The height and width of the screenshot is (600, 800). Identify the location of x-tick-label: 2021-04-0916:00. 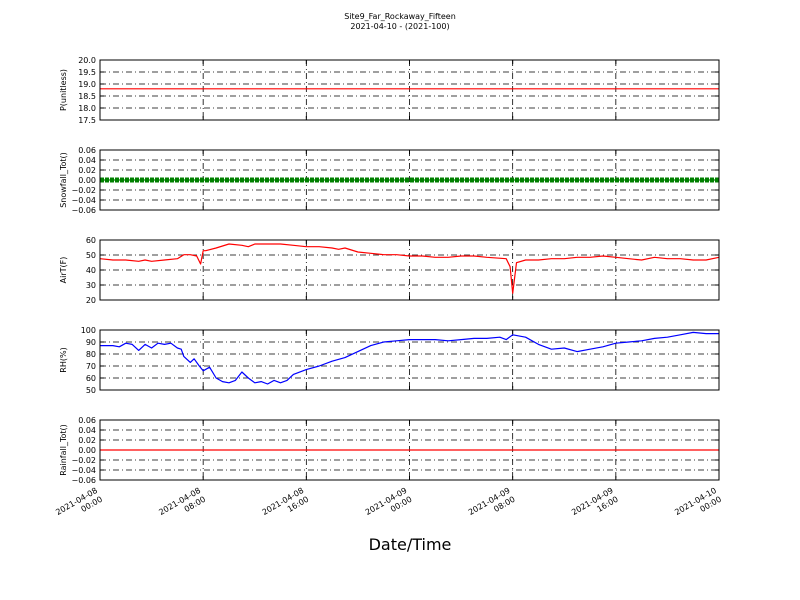
(595, 506).